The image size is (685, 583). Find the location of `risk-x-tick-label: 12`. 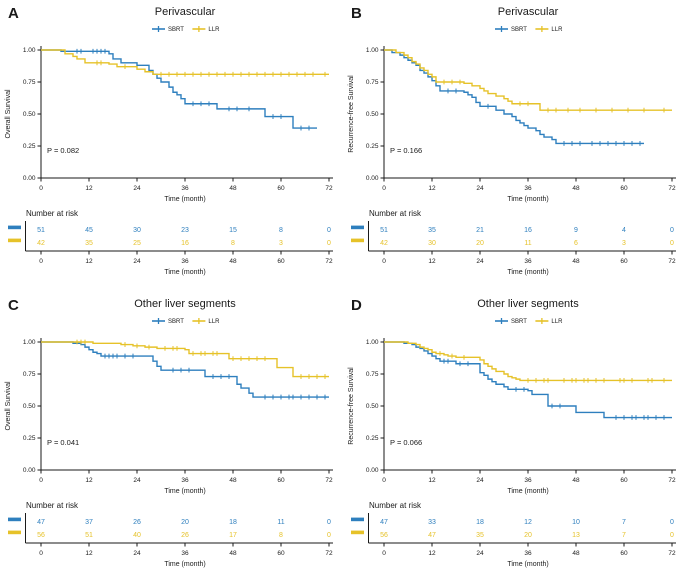

risk-x-tick-label: 12 is located at coordinates (89, 553).